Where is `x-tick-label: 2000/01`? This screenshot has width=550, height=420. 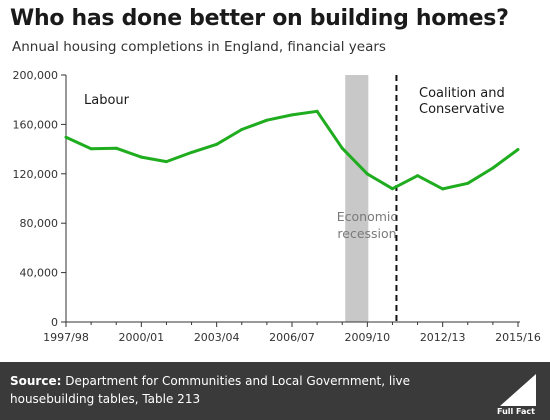 x-tick-label: 2000/01 is located at coordinates (141, 337).